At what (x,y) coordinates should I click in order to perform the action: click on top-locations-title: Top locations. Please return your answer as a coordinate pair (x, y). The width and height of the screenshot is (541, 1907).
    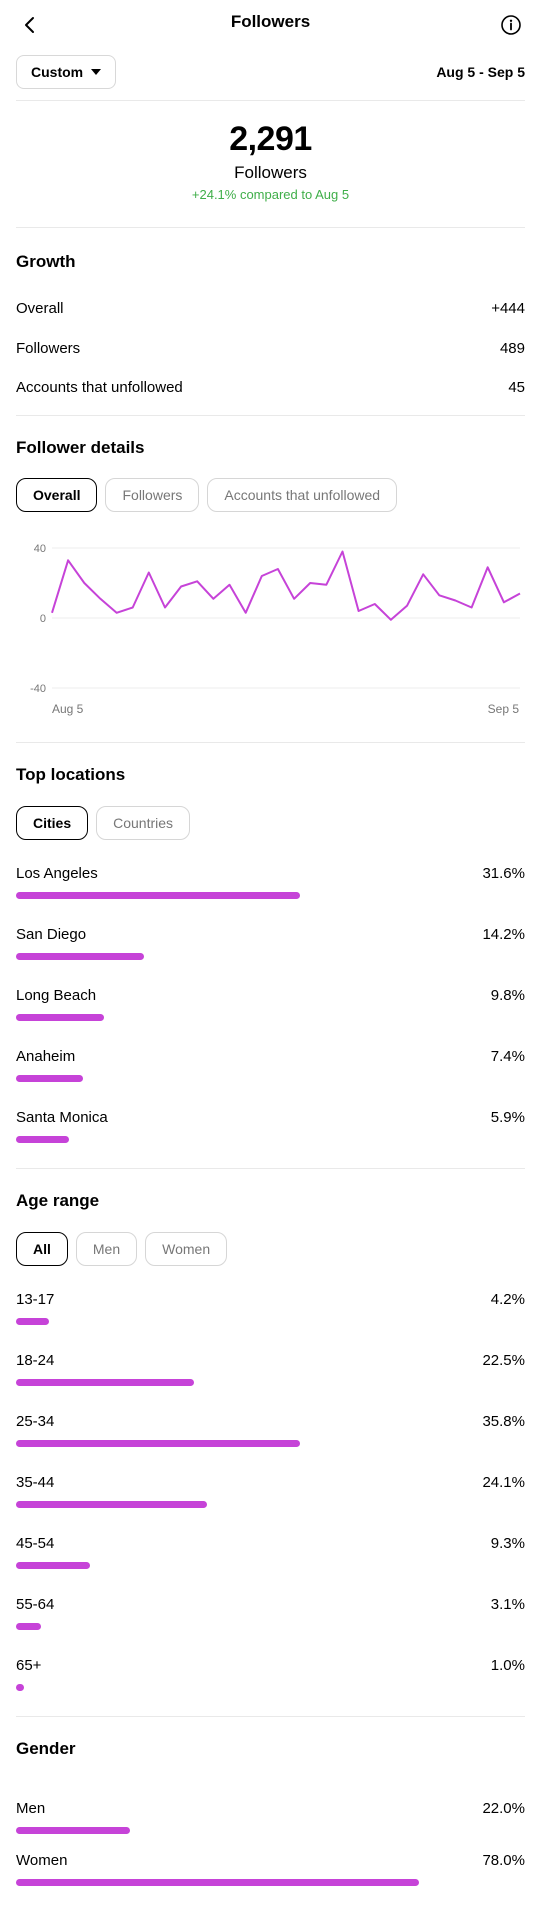
    Looking at the image, I should click on (71, 774).